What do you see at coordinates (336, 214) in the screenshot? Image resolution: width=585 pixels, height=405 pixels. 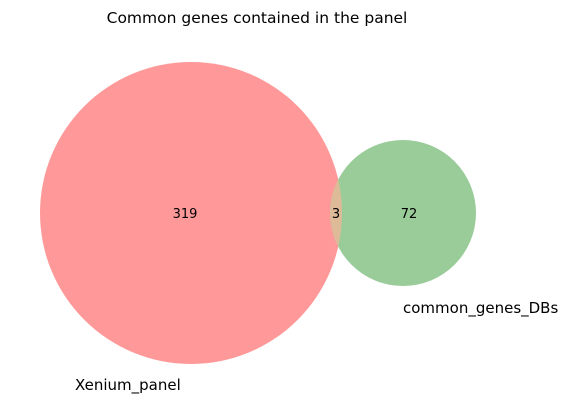 I see `intersection-count: 3` at bounding box center [336, 214].